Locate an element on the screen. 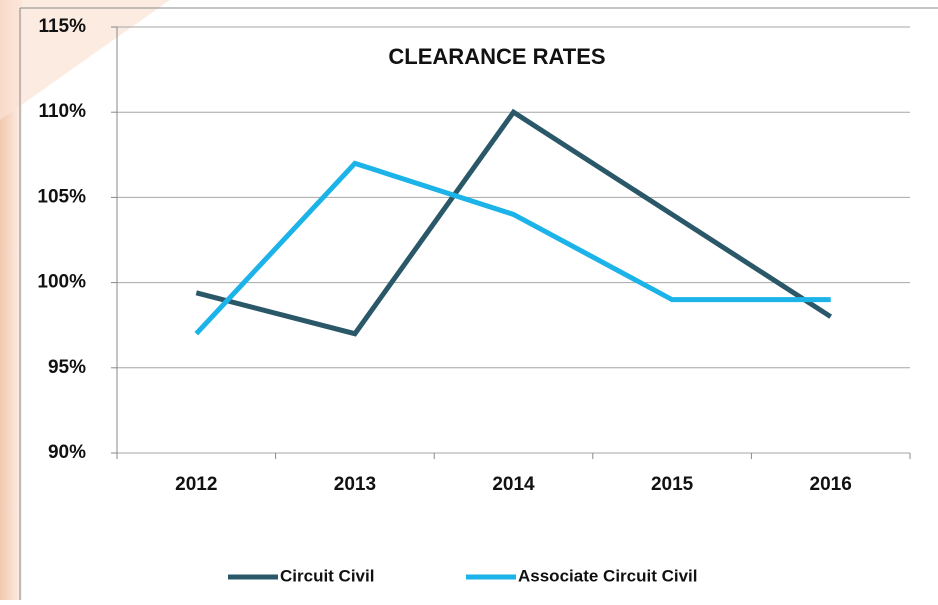 This screenshot has height=605, width=938. x-tick-label: 2013 is located at coordinates (355, 484).